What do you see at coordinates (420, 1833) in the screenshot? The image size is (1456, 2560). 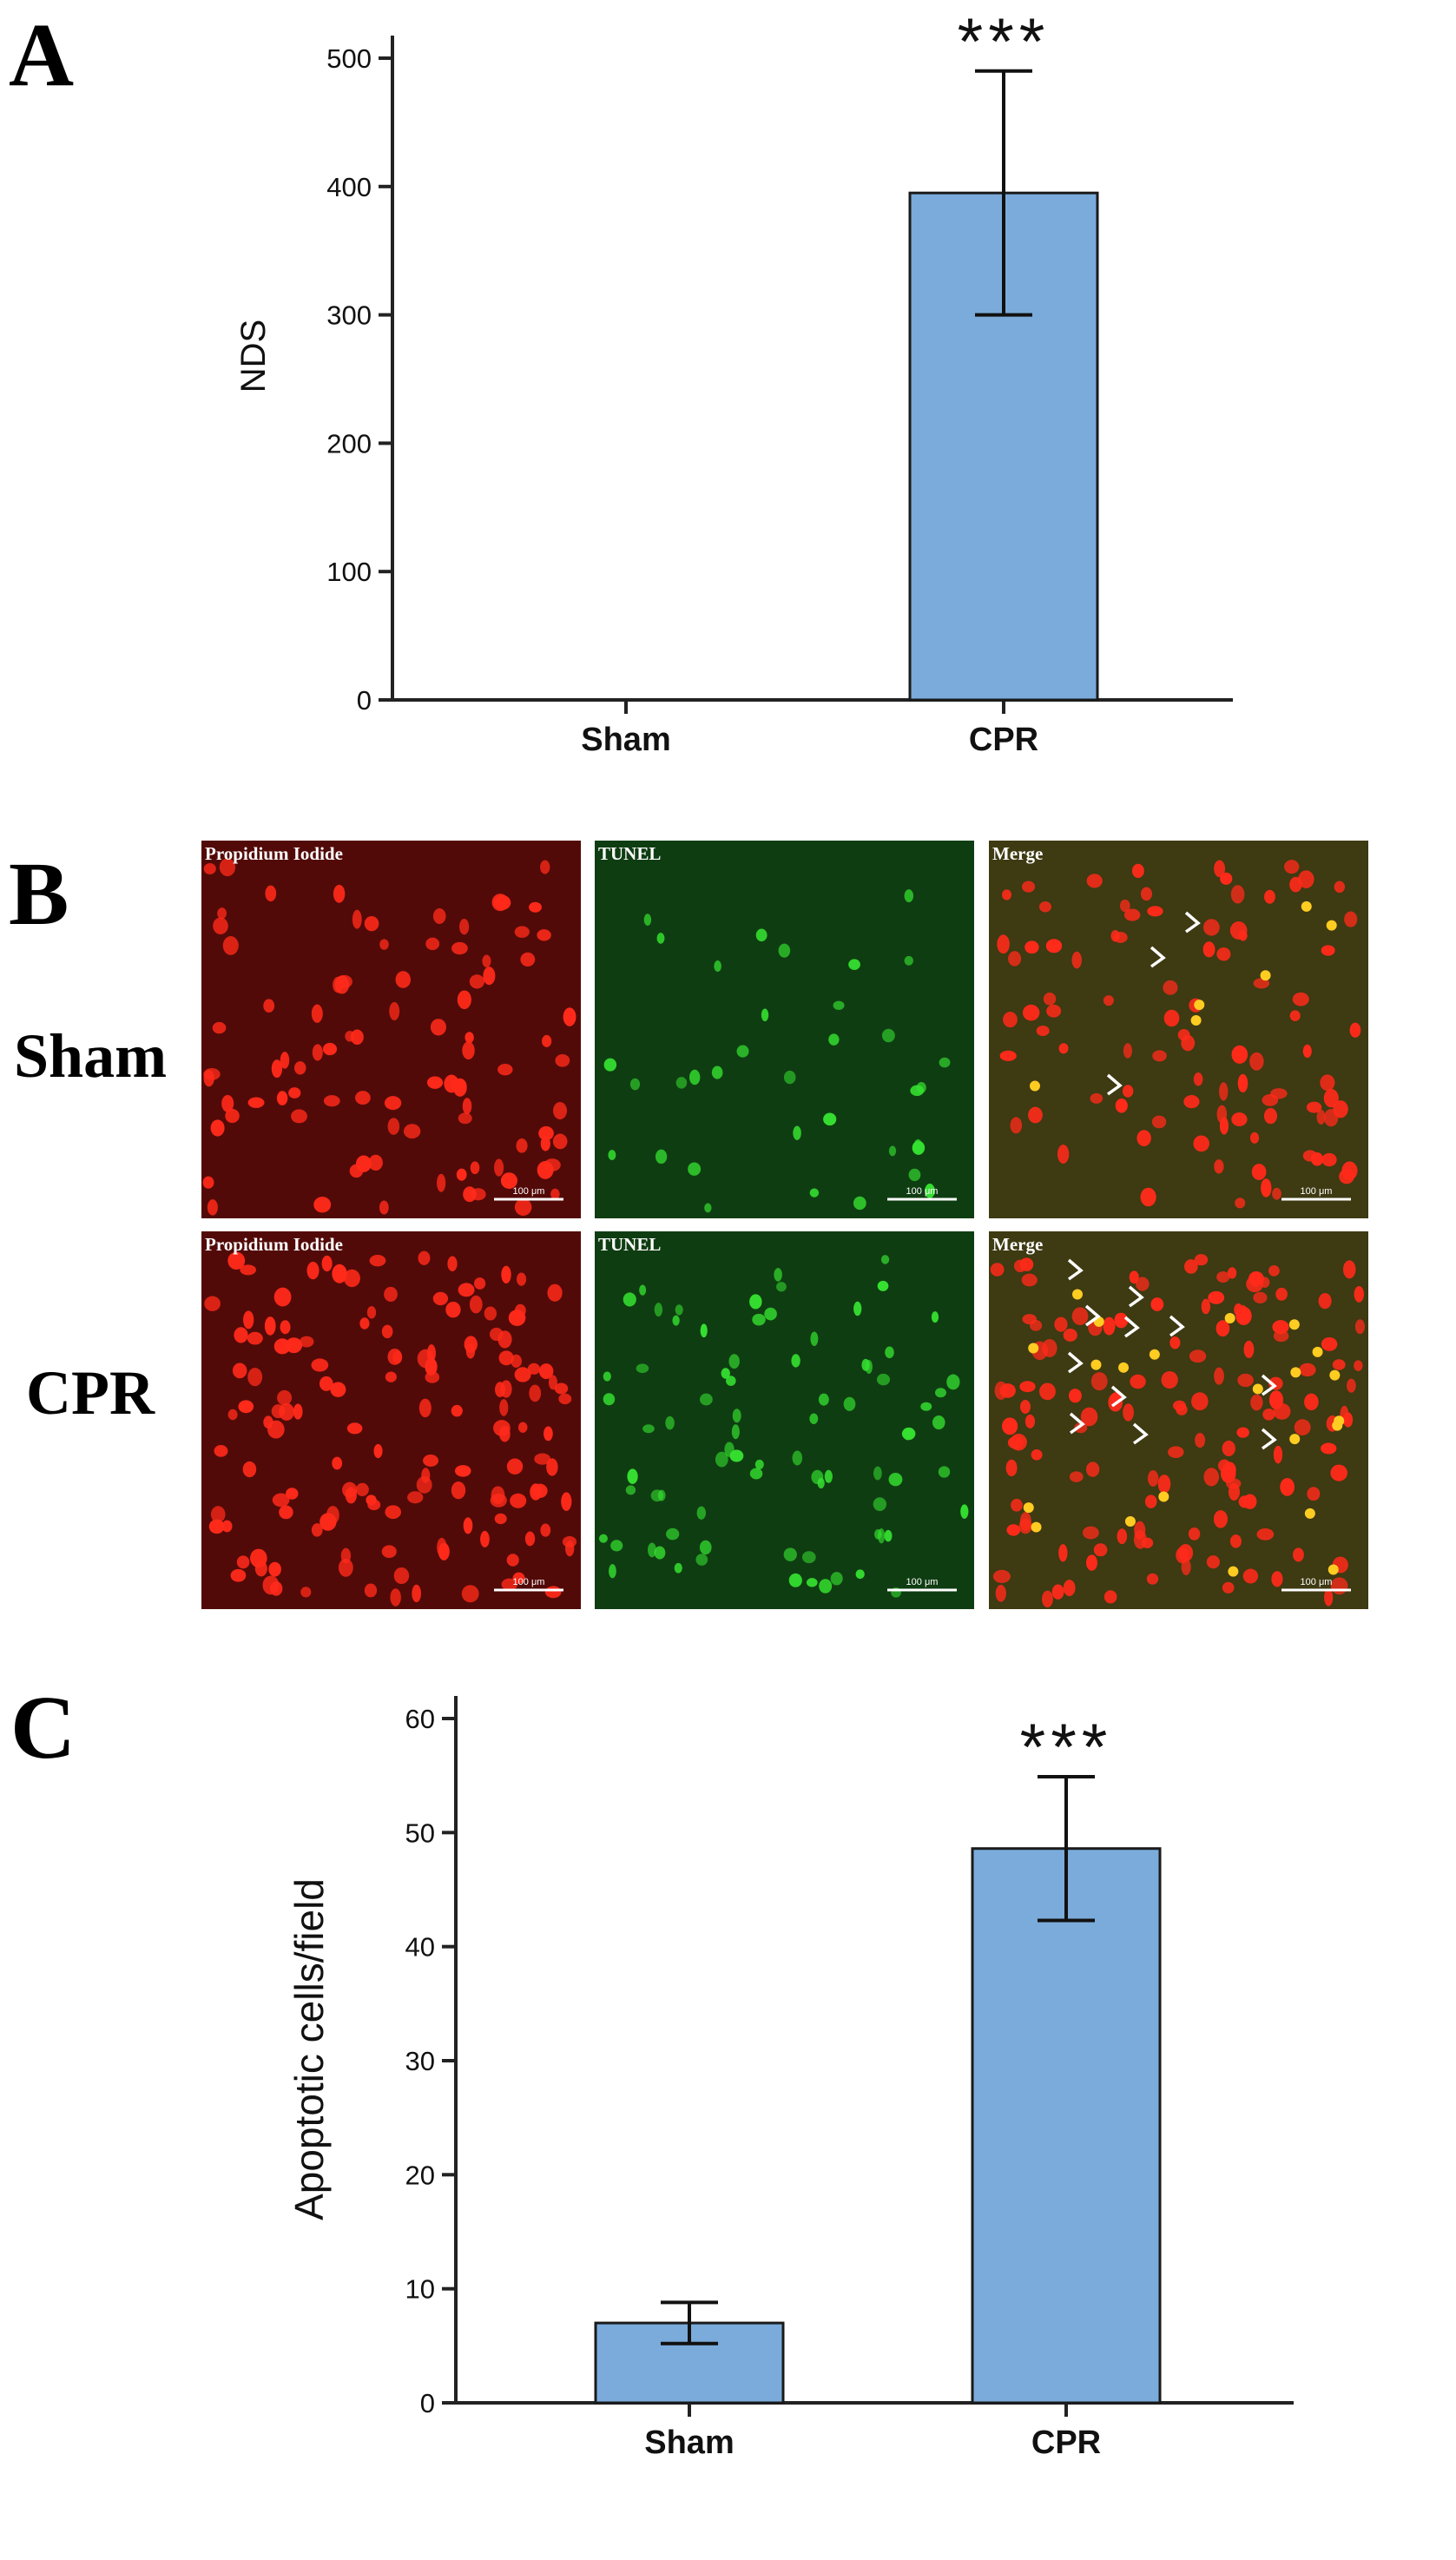 I see `y-tick-label: 50` at bounding box center [420, 1833].